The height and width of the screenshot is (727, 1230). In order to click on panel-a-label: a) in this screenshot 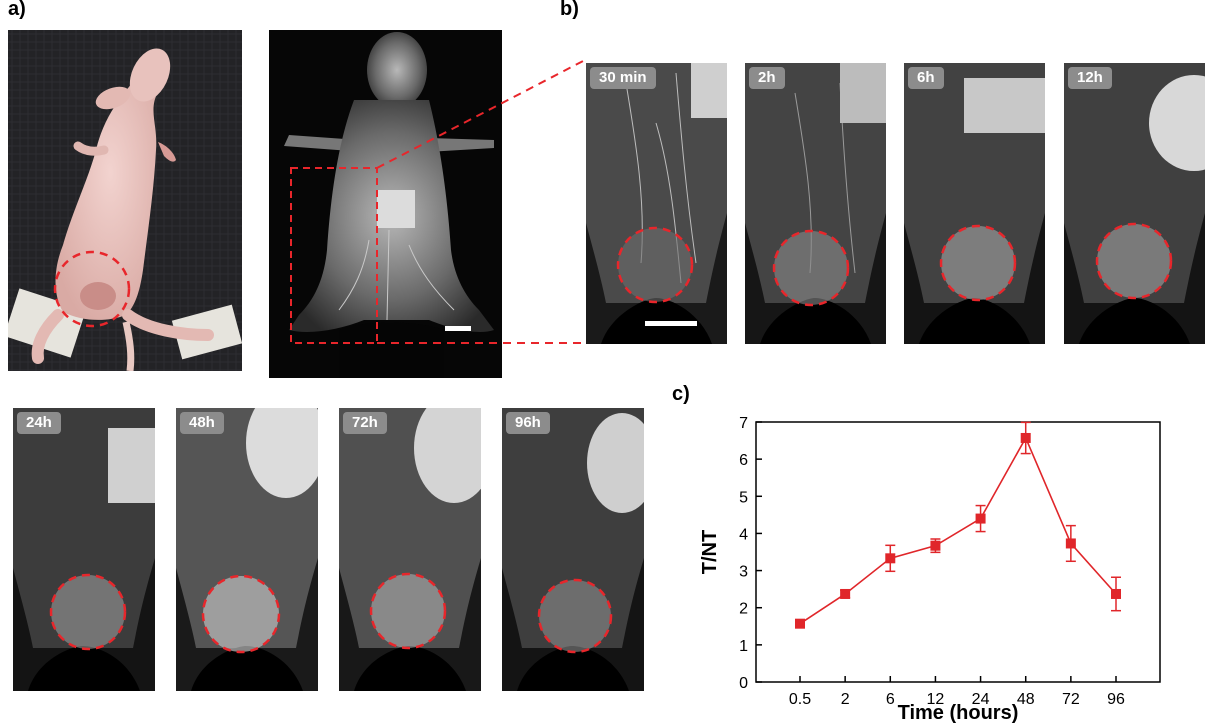, I will do `click(17, 10)`.